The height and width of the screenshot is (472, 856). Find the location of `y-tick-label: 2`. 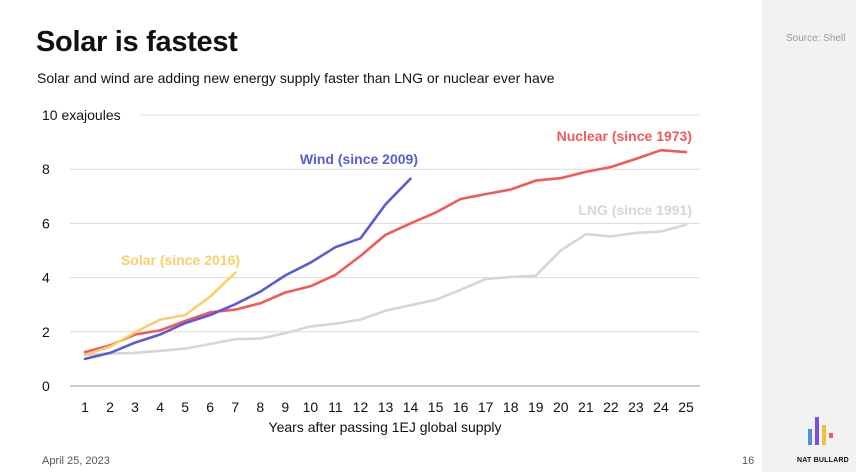

y-tick-label: 2 is located at coordinates (46, 332).